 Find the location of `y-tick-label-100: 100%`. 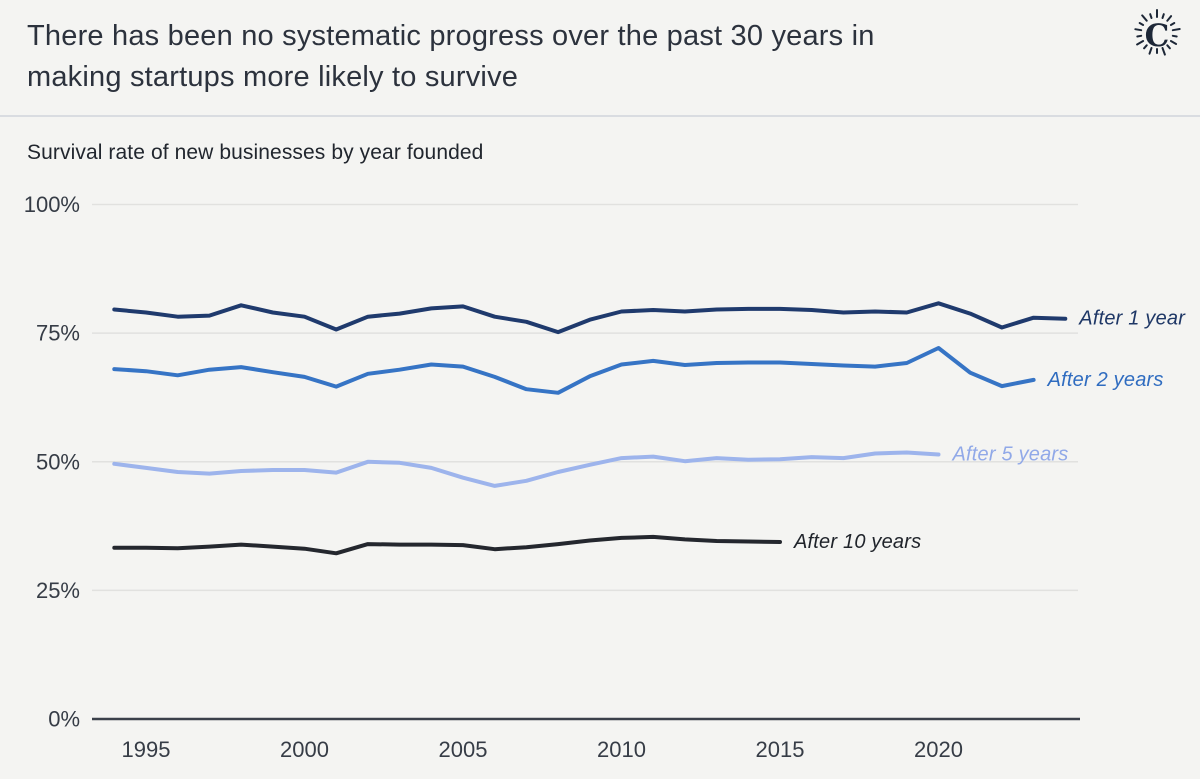

y-tick-label-100: 100% is located at coordinates (52, 204).